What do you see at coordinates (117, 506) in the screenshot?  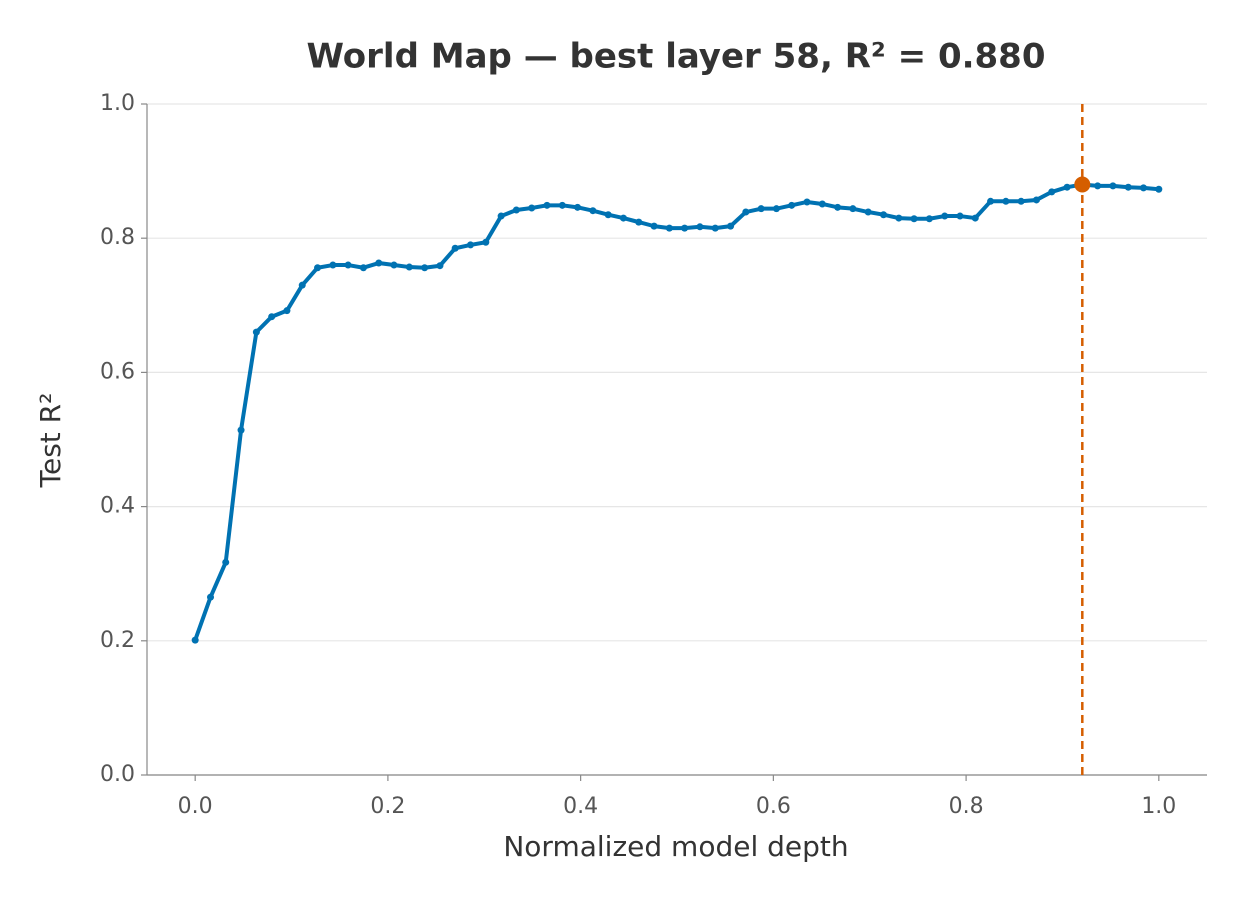 I see `y-tick-label: 0.4` at bounding box center [117, 506].